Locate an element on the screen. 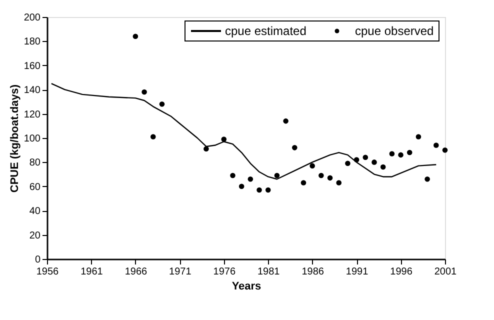  x-tick-label: 1971 is located at coordinates (180, 272).